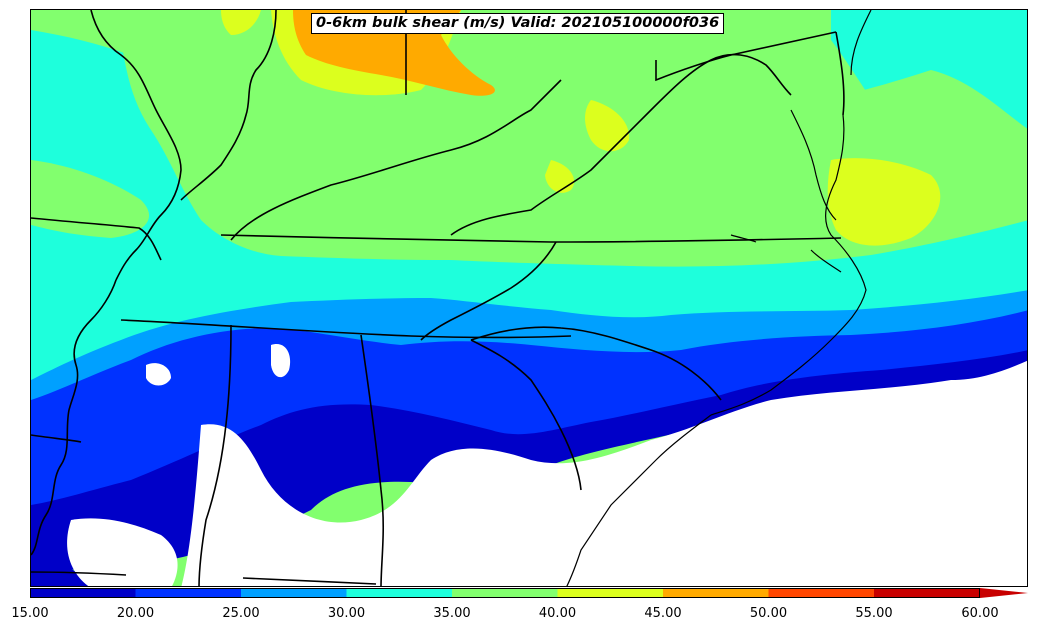  I want to click on colorbar-tick-label: 20.00, so click(135, 613).